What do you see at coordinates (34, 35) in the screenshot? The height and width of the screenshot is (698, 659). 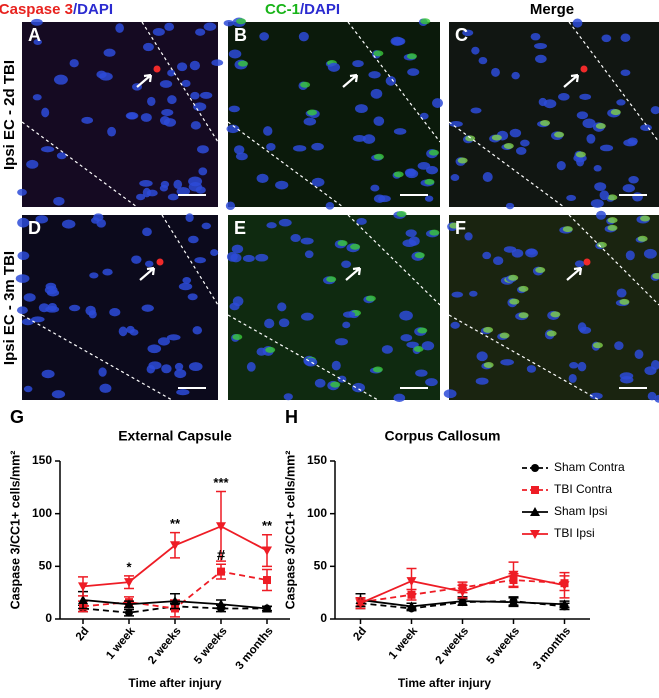 I see `panel-letter: A` at bounding box center [34, 35].